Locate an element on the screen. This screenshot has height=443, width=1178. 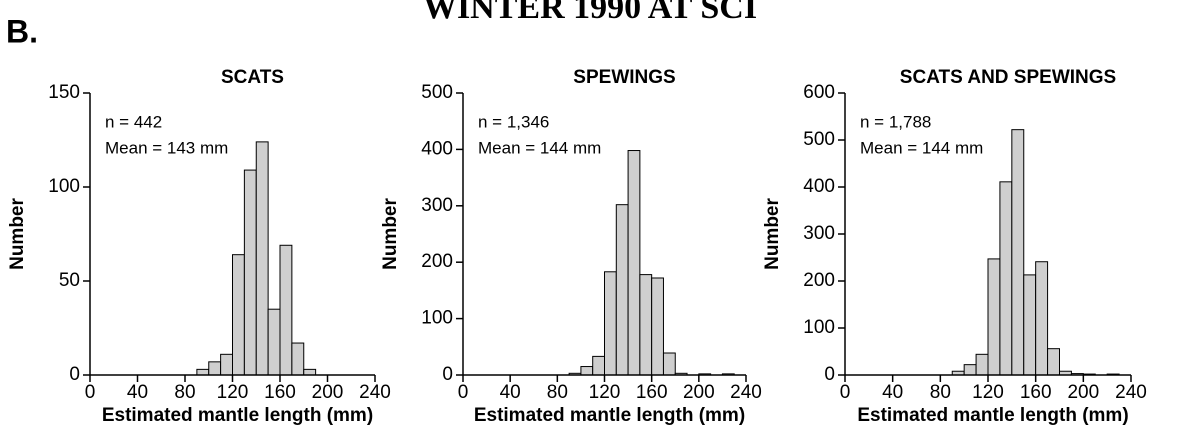
chart-title: SPEWINGS is located at coordinates (624, 77).